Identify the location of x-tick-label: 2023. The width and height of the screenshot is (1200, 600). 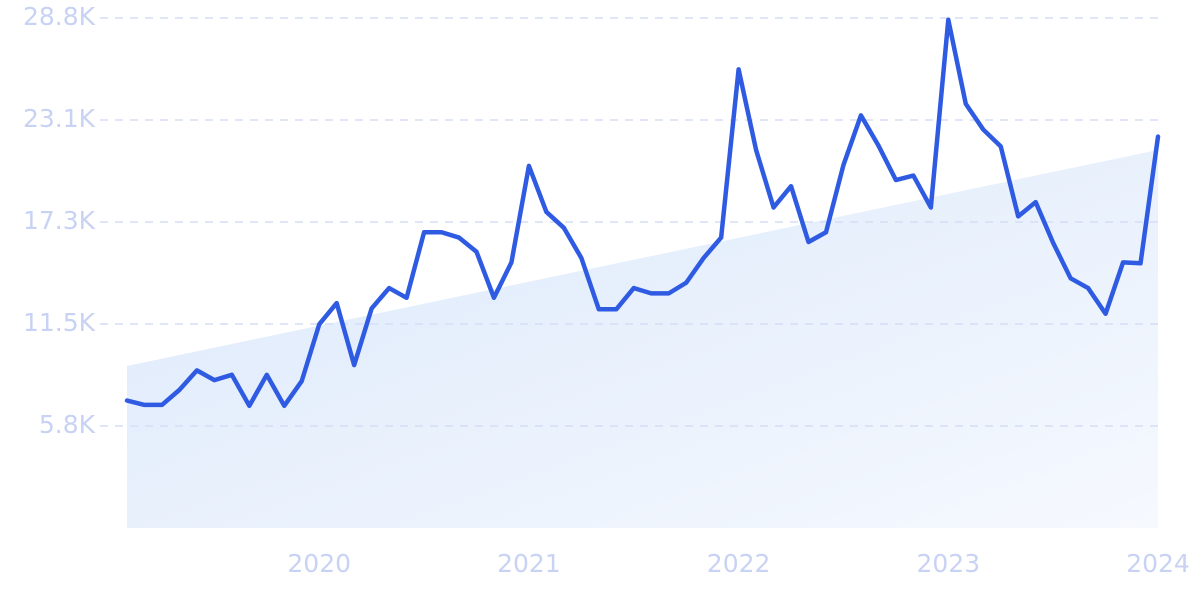
(948, 563).